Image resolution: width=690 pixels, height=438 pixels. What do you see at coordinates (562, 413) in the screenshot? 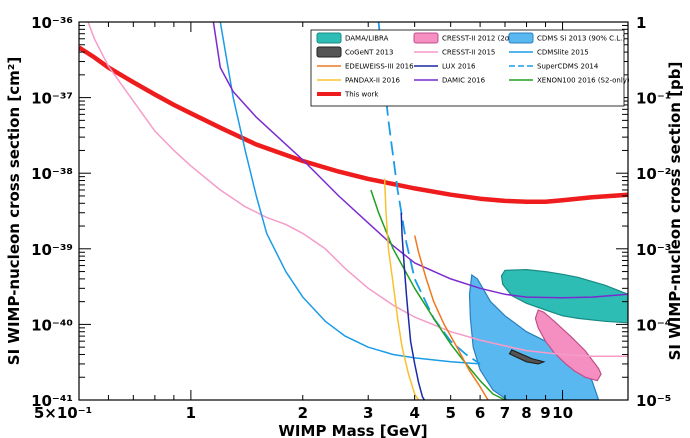
I see `x-tick-label: 10` at bounding box center [562, 413].